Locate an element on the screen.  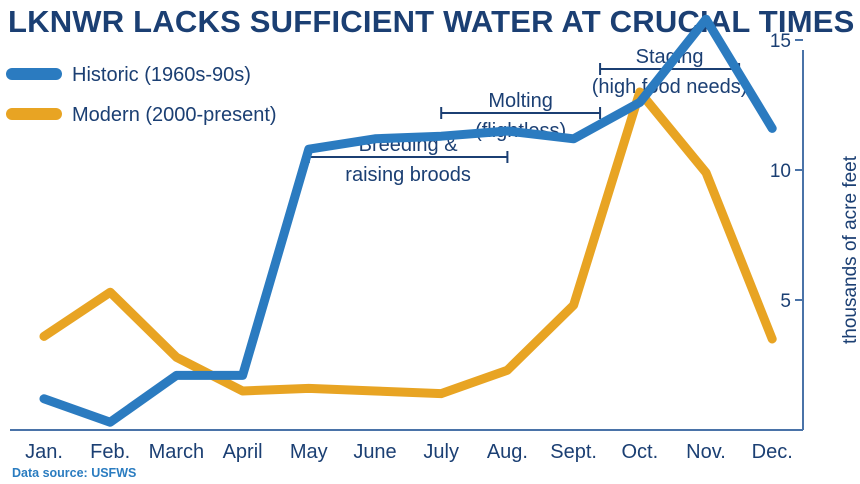
legend-label: Historic (1960s-90s) is located at coordinates (161, 75).